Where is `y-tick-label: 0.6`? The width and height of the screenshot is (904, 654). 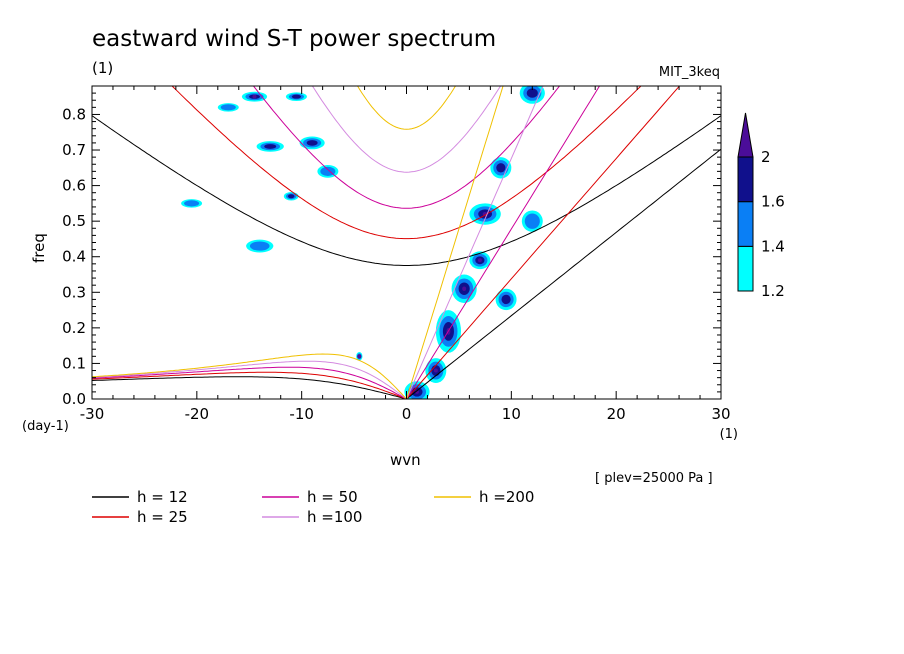 y-tick-label: 0.6 is located at coordinates (74, 186).